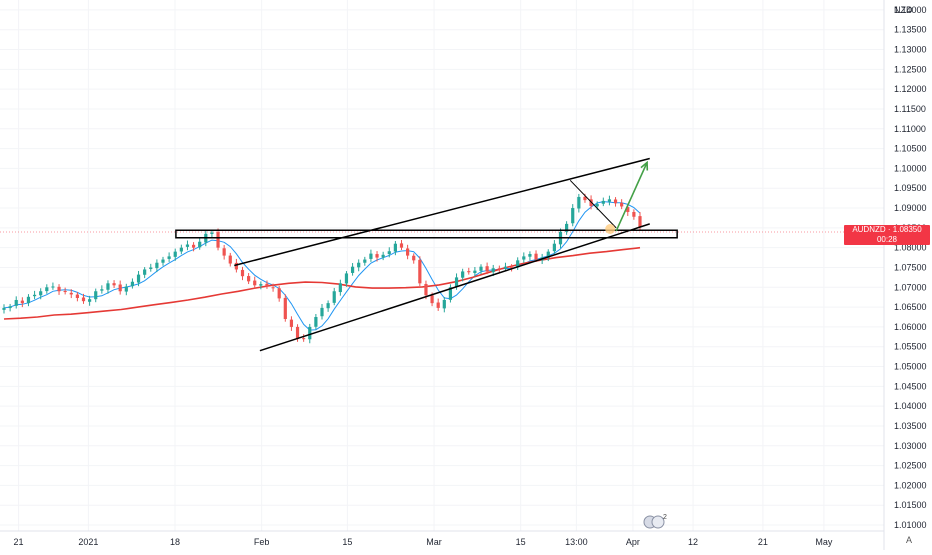 The height and width of the screenshot is (555, 932). What do you see at coordinates (576, 542) in the screenshot?
I see `time-tick-label: 13:00` at bounding box center [576, 542].